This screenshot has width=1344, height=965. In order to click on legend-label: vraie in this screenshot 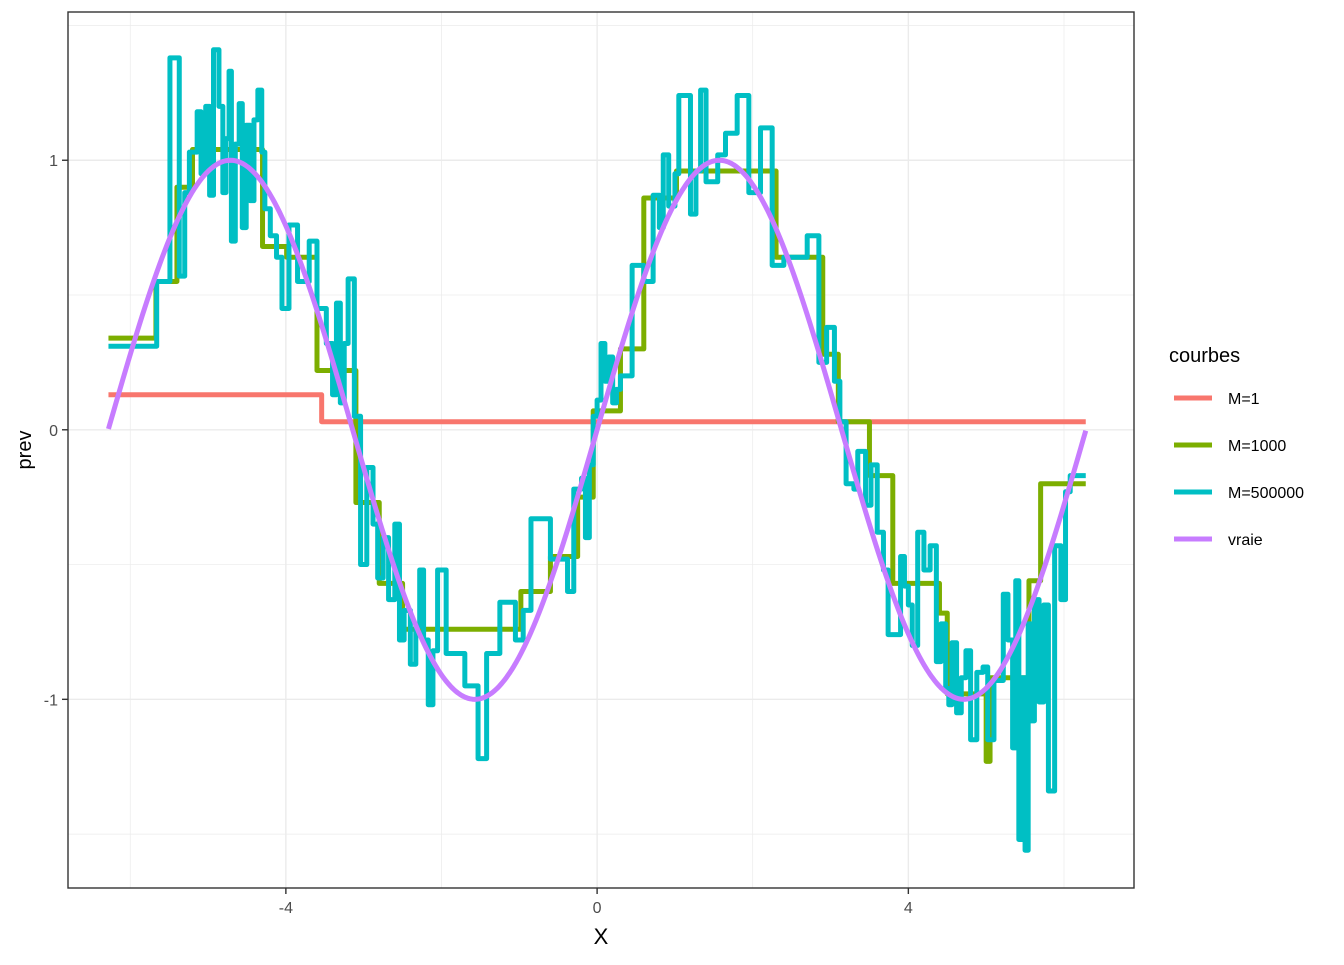, I will do `click(1245, 540)`.